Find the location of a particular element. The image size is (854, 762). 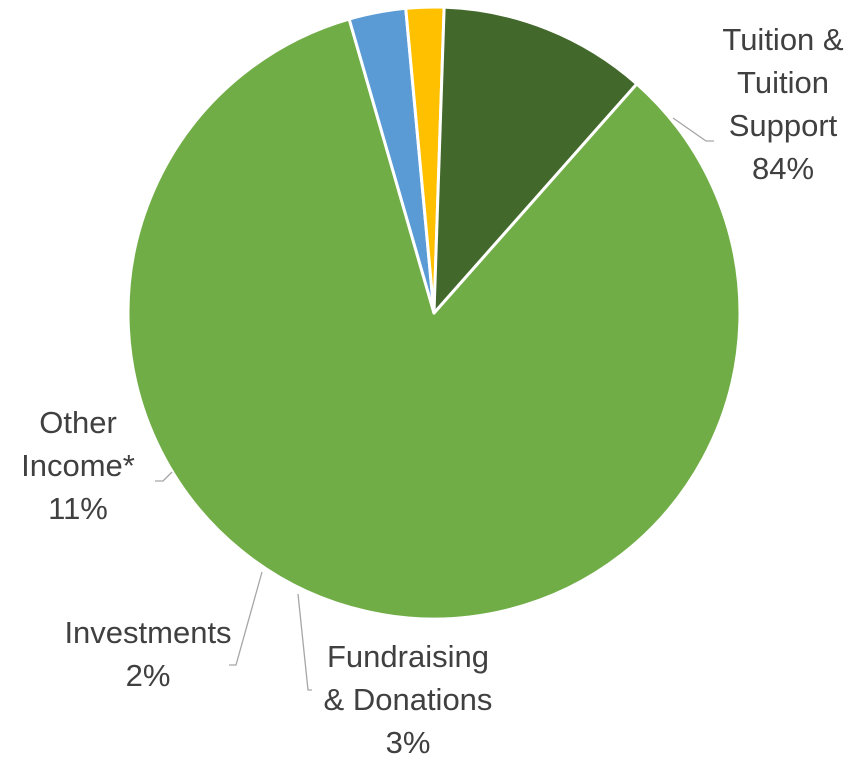

slice-label: Other Income* 11% is located at coordinates (78, 465).